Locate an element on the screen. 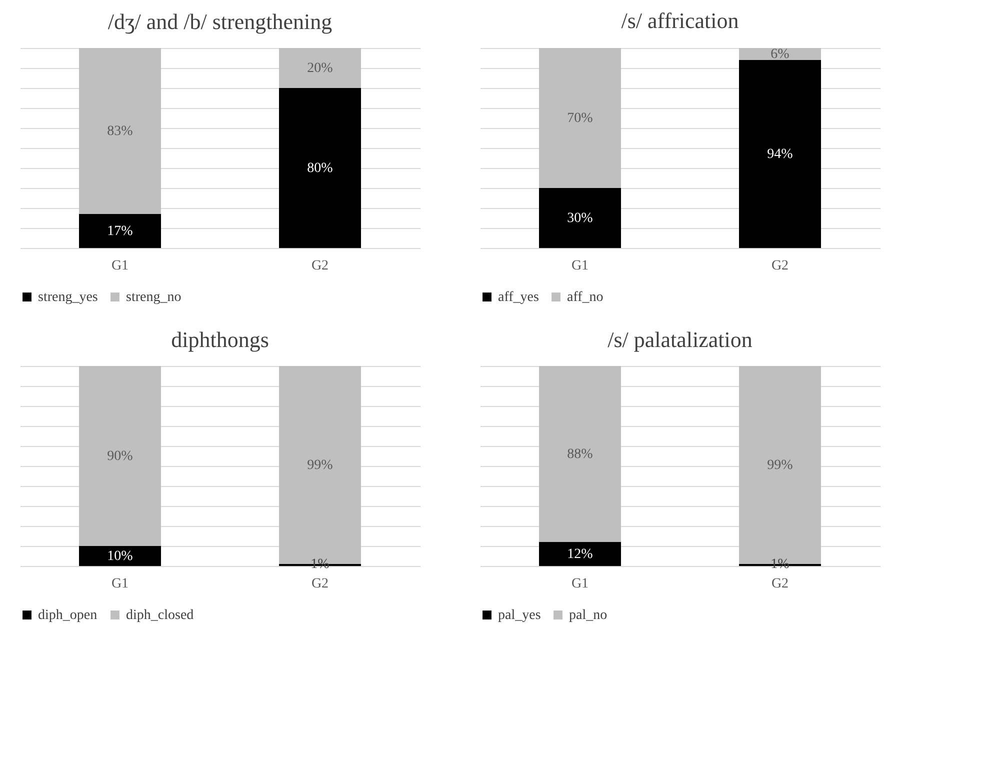 The width and height of the screenshot is (997, 760). legend-label: pal_no is located at coordinates (588, 615).